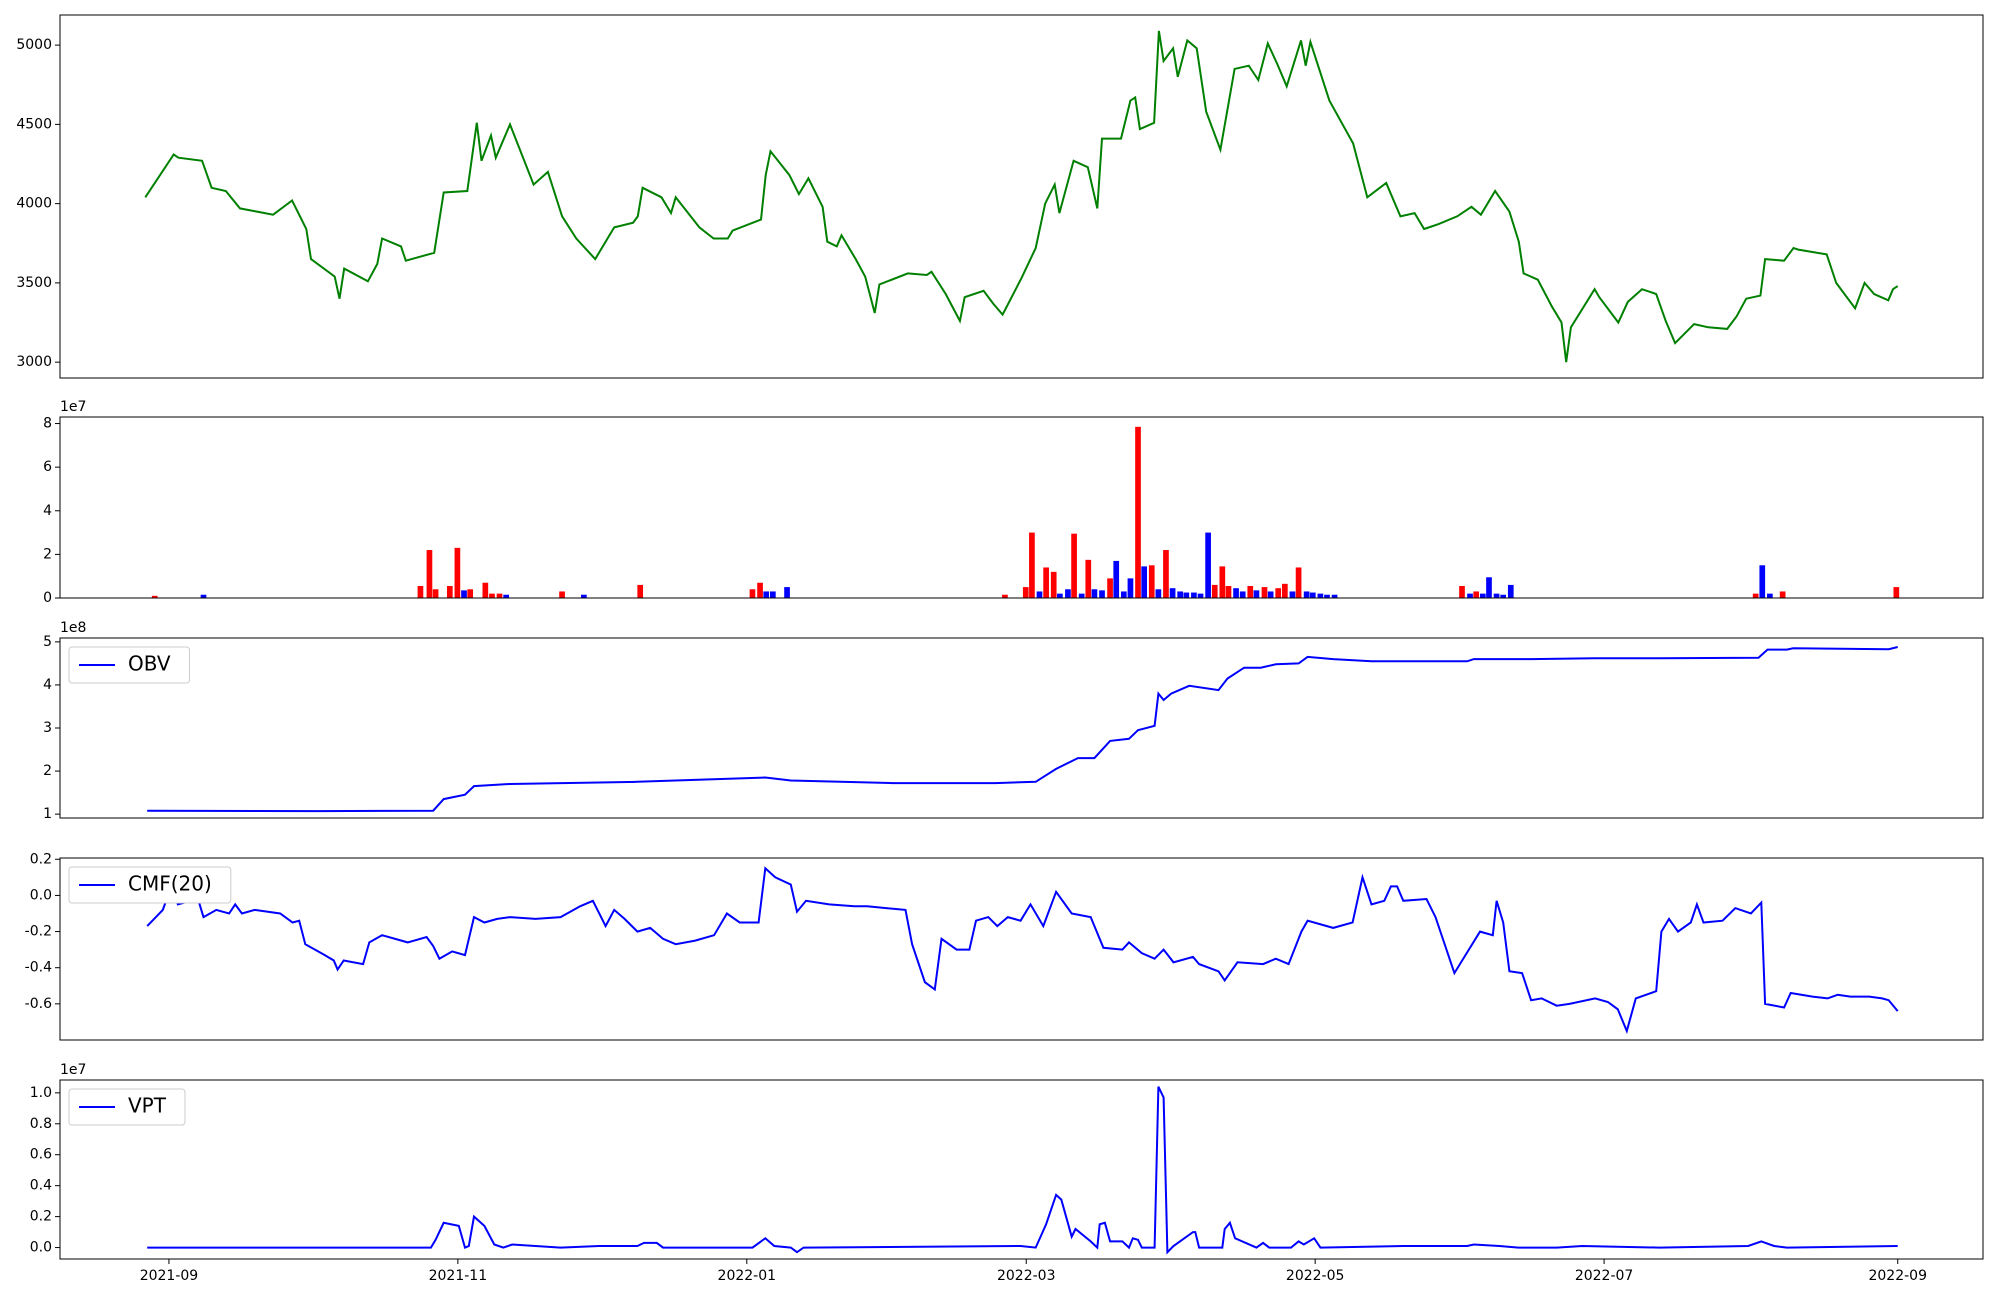 The width and height of the screenshot is (2000, 1300). What do you see at coordinates (41, 1124) in the screenshot?
I see `y-tick-label: 0.8` at bounding box center [41, 1124].